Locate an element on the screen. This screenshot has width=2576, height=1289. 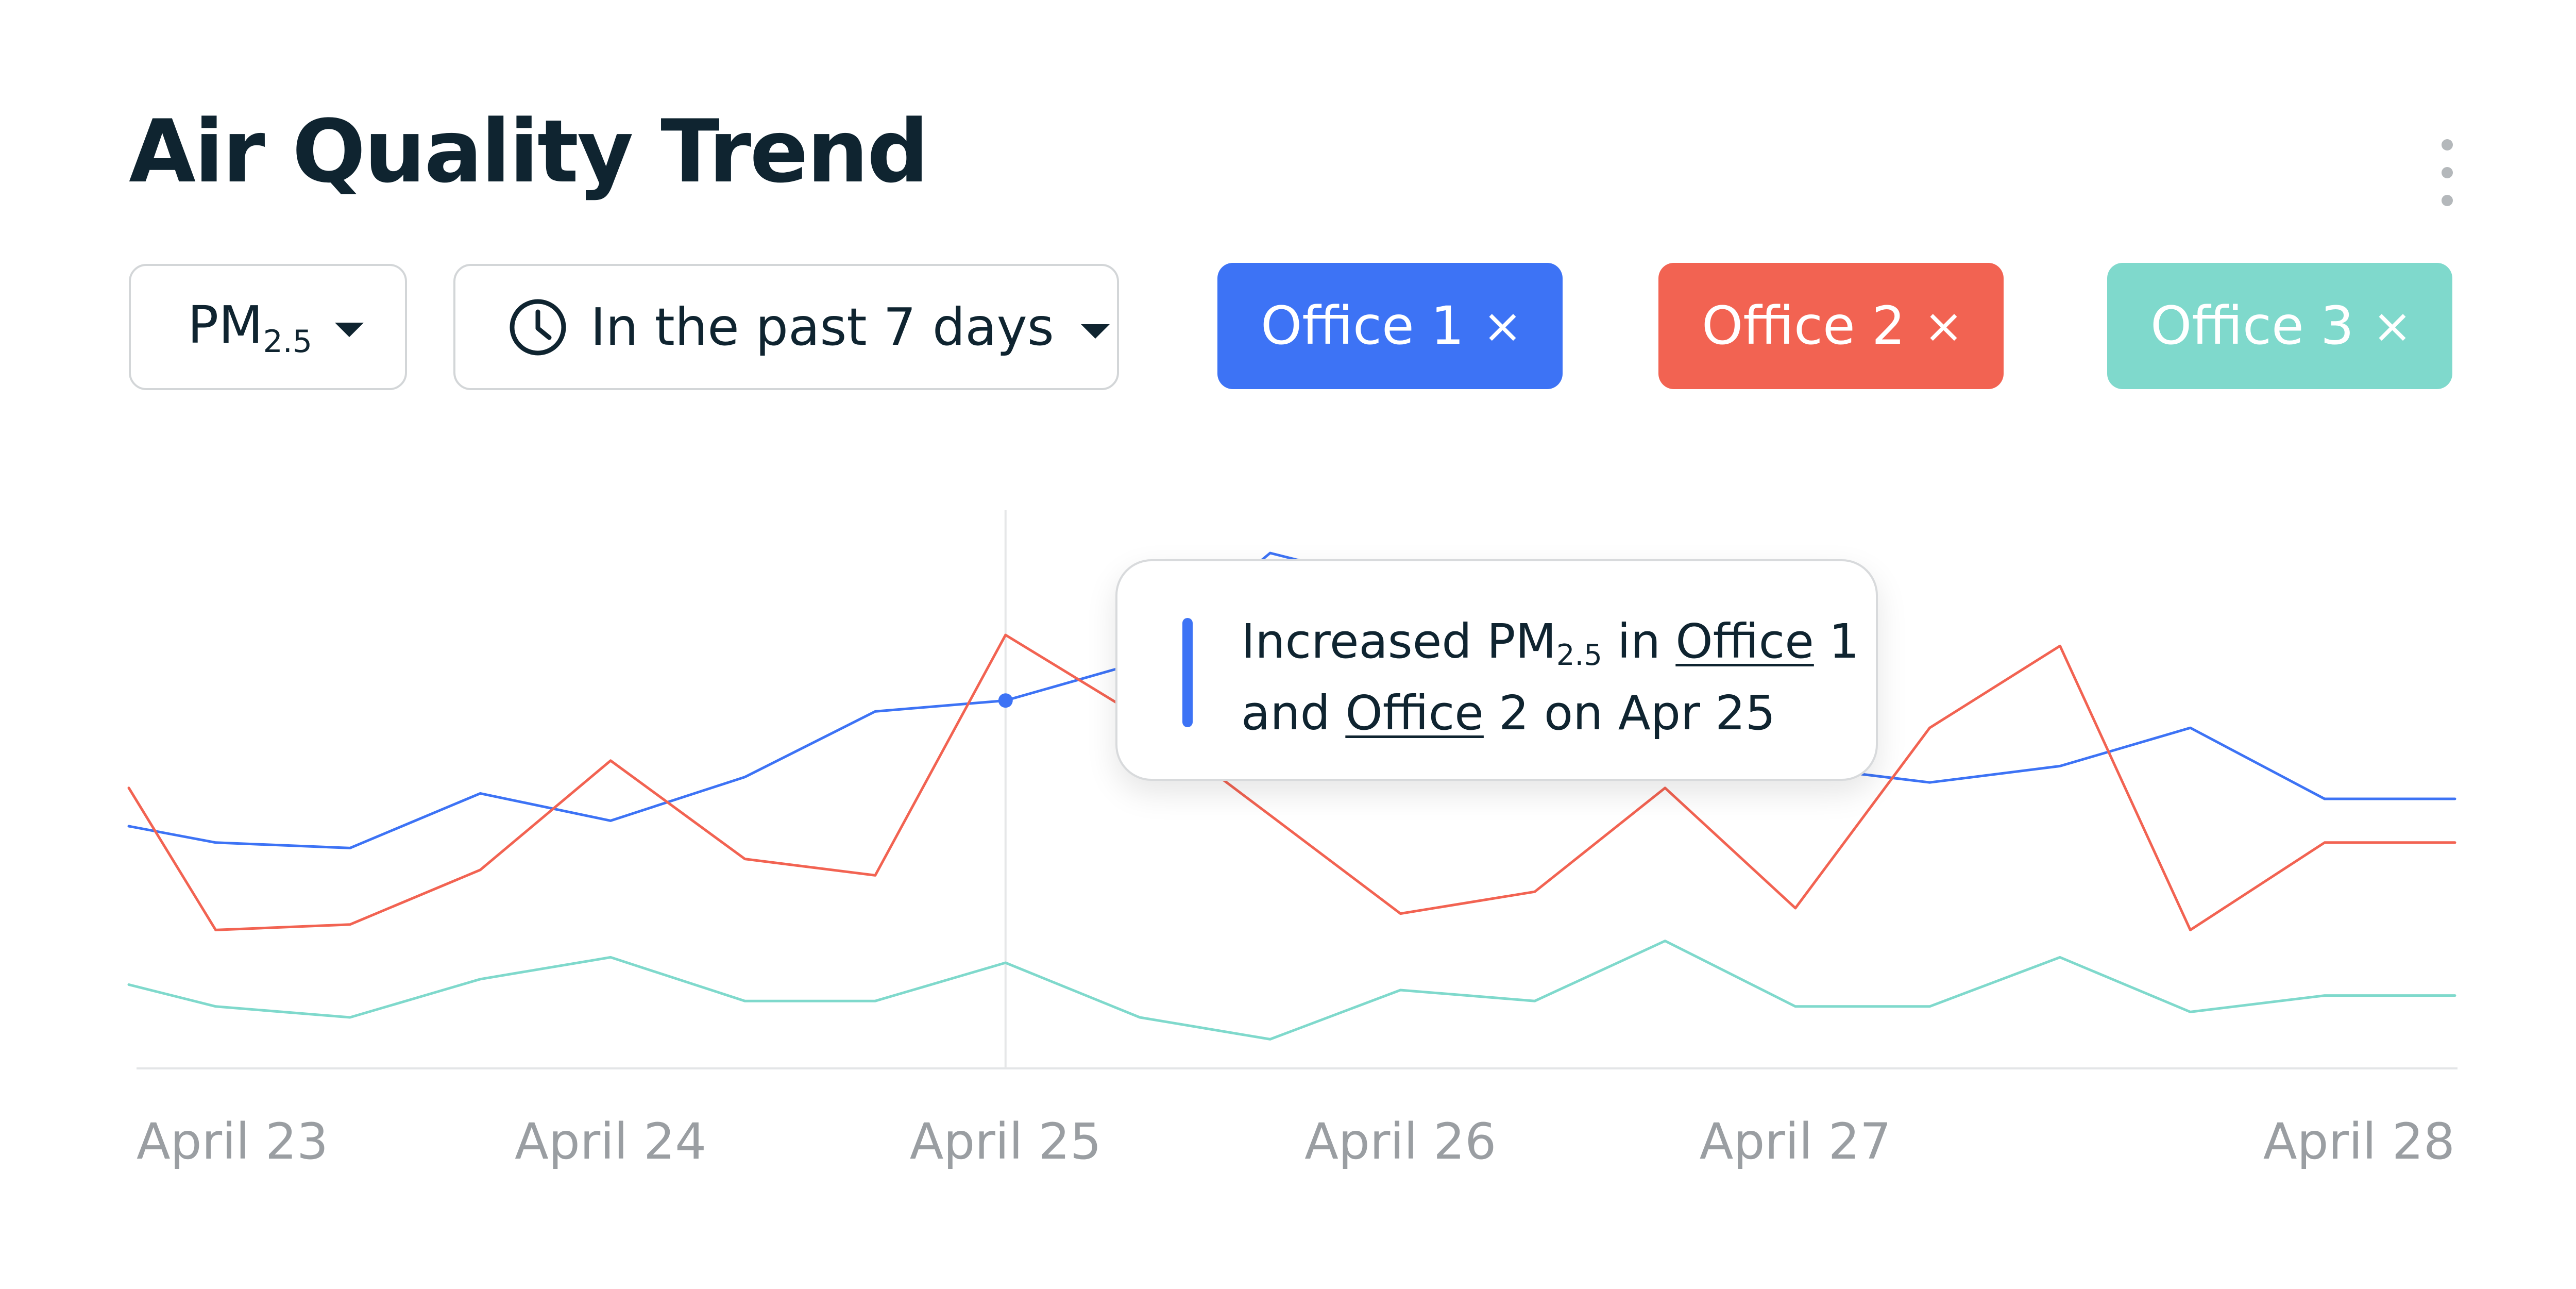
page-title: Air Quality Trend is located at coordinates (529, 151).